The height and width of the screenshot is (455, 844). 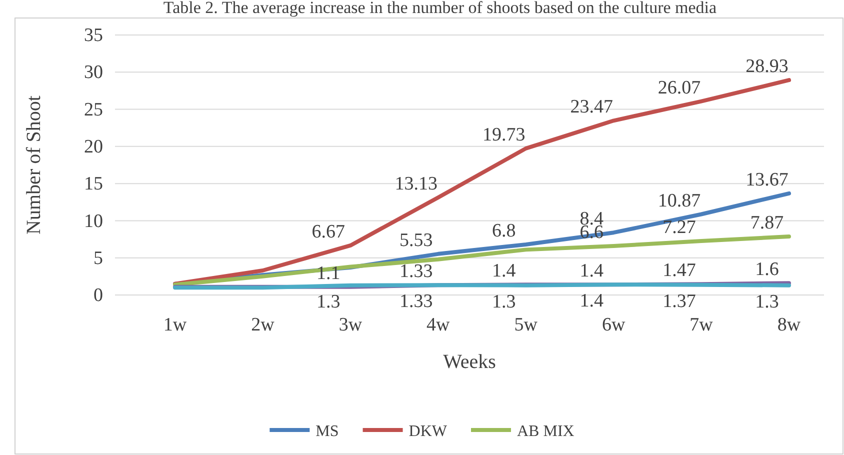 I want to click on data-label: 1.6, so click(x=767, y=269).